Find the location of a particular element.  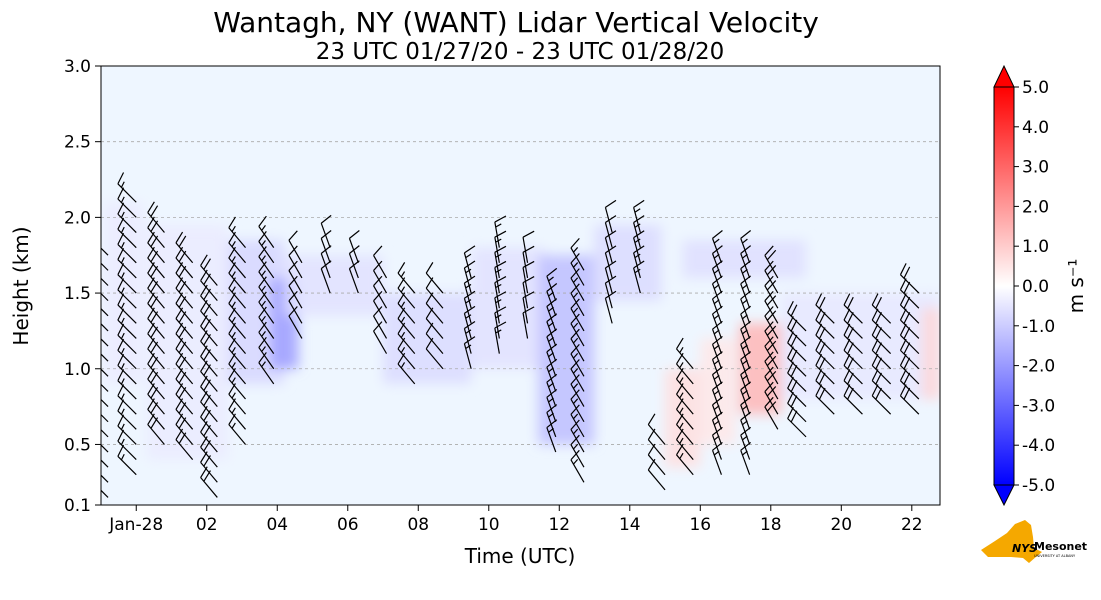

x-tick-label: 04 is located at coordinates (277, 525).